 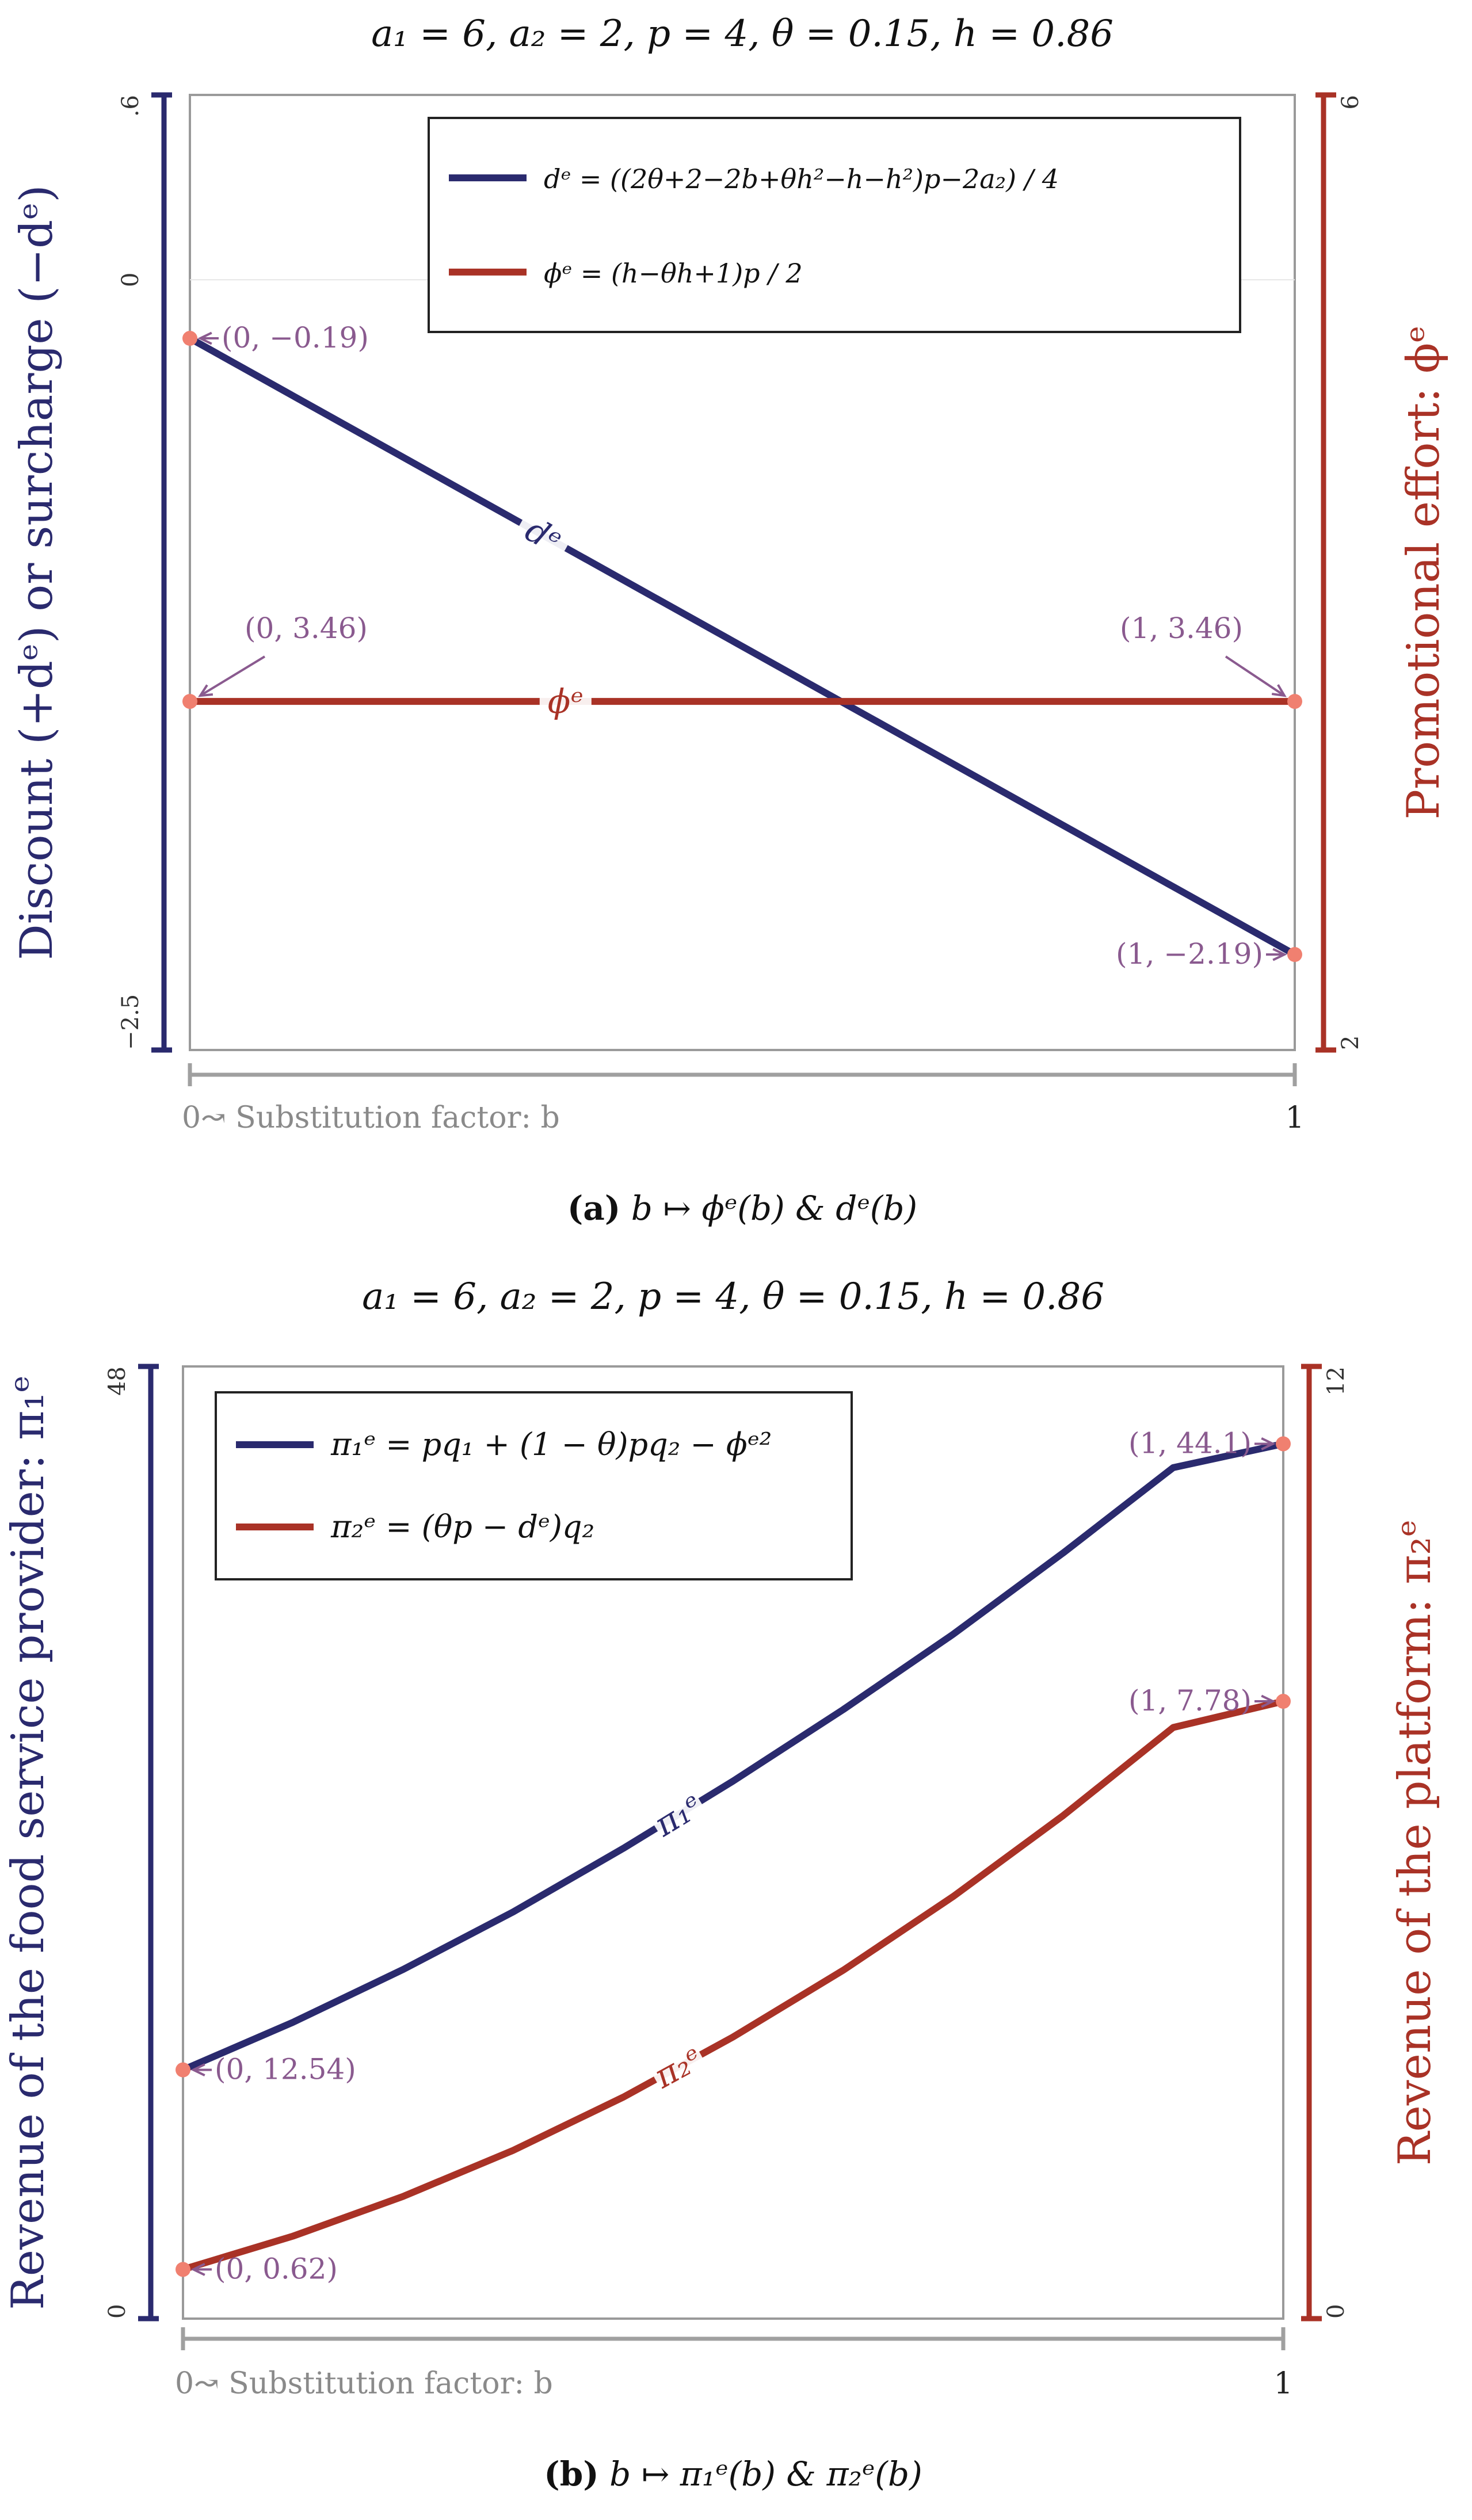 What do you see at coordinates (673, 273) in the screenshot?
I see `legend-entry-1: ϕᵉ = (h−θh+1)p / 2` at bounding box center [673, 273].